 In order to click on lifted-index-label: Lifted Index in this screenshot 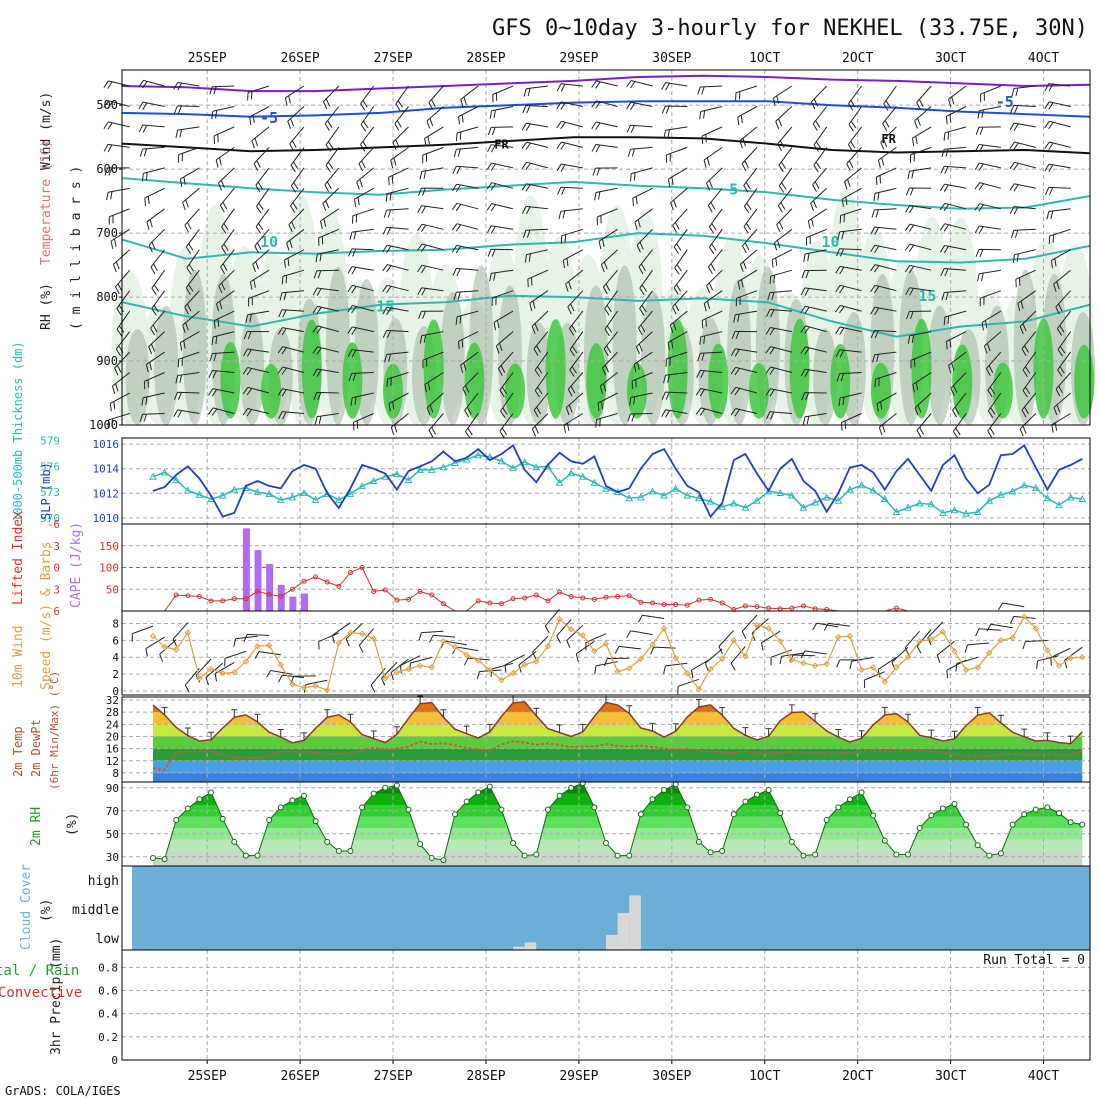, I will do `click(18, 558)`.